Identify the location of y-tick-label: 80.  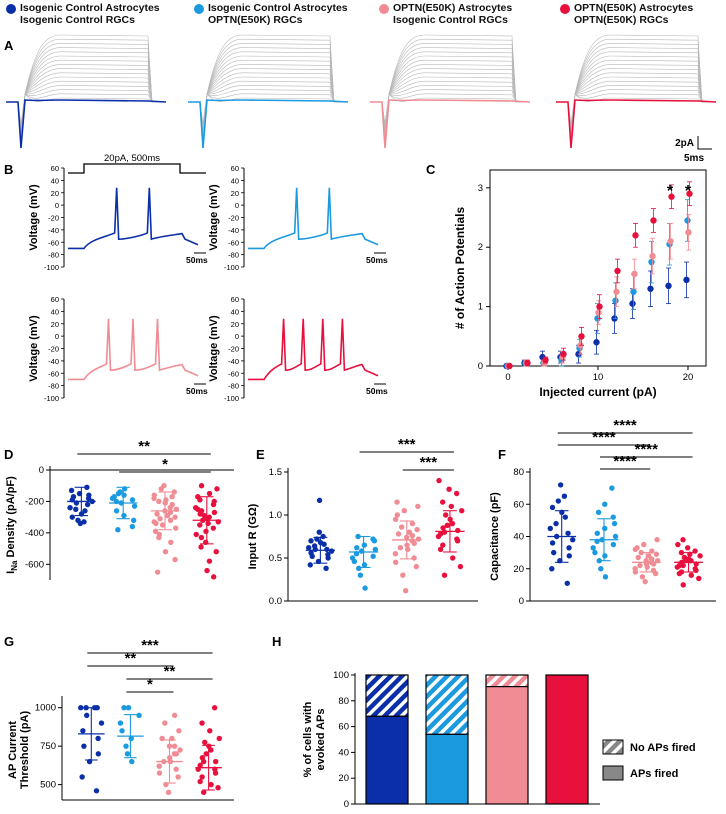
(518, 472).